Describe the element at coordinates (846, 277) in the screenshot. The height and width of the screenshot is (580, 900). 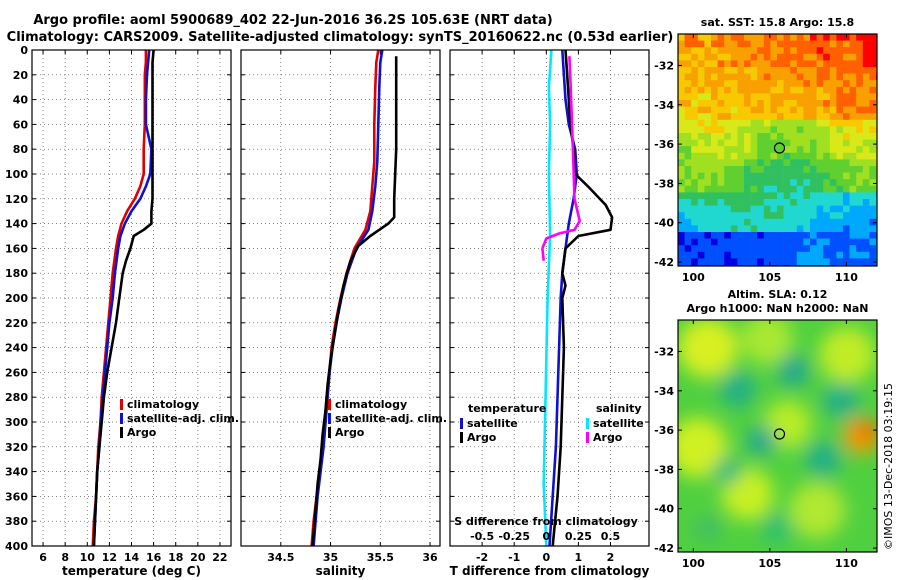
I see `map-x-tick-label: 110` at that location.